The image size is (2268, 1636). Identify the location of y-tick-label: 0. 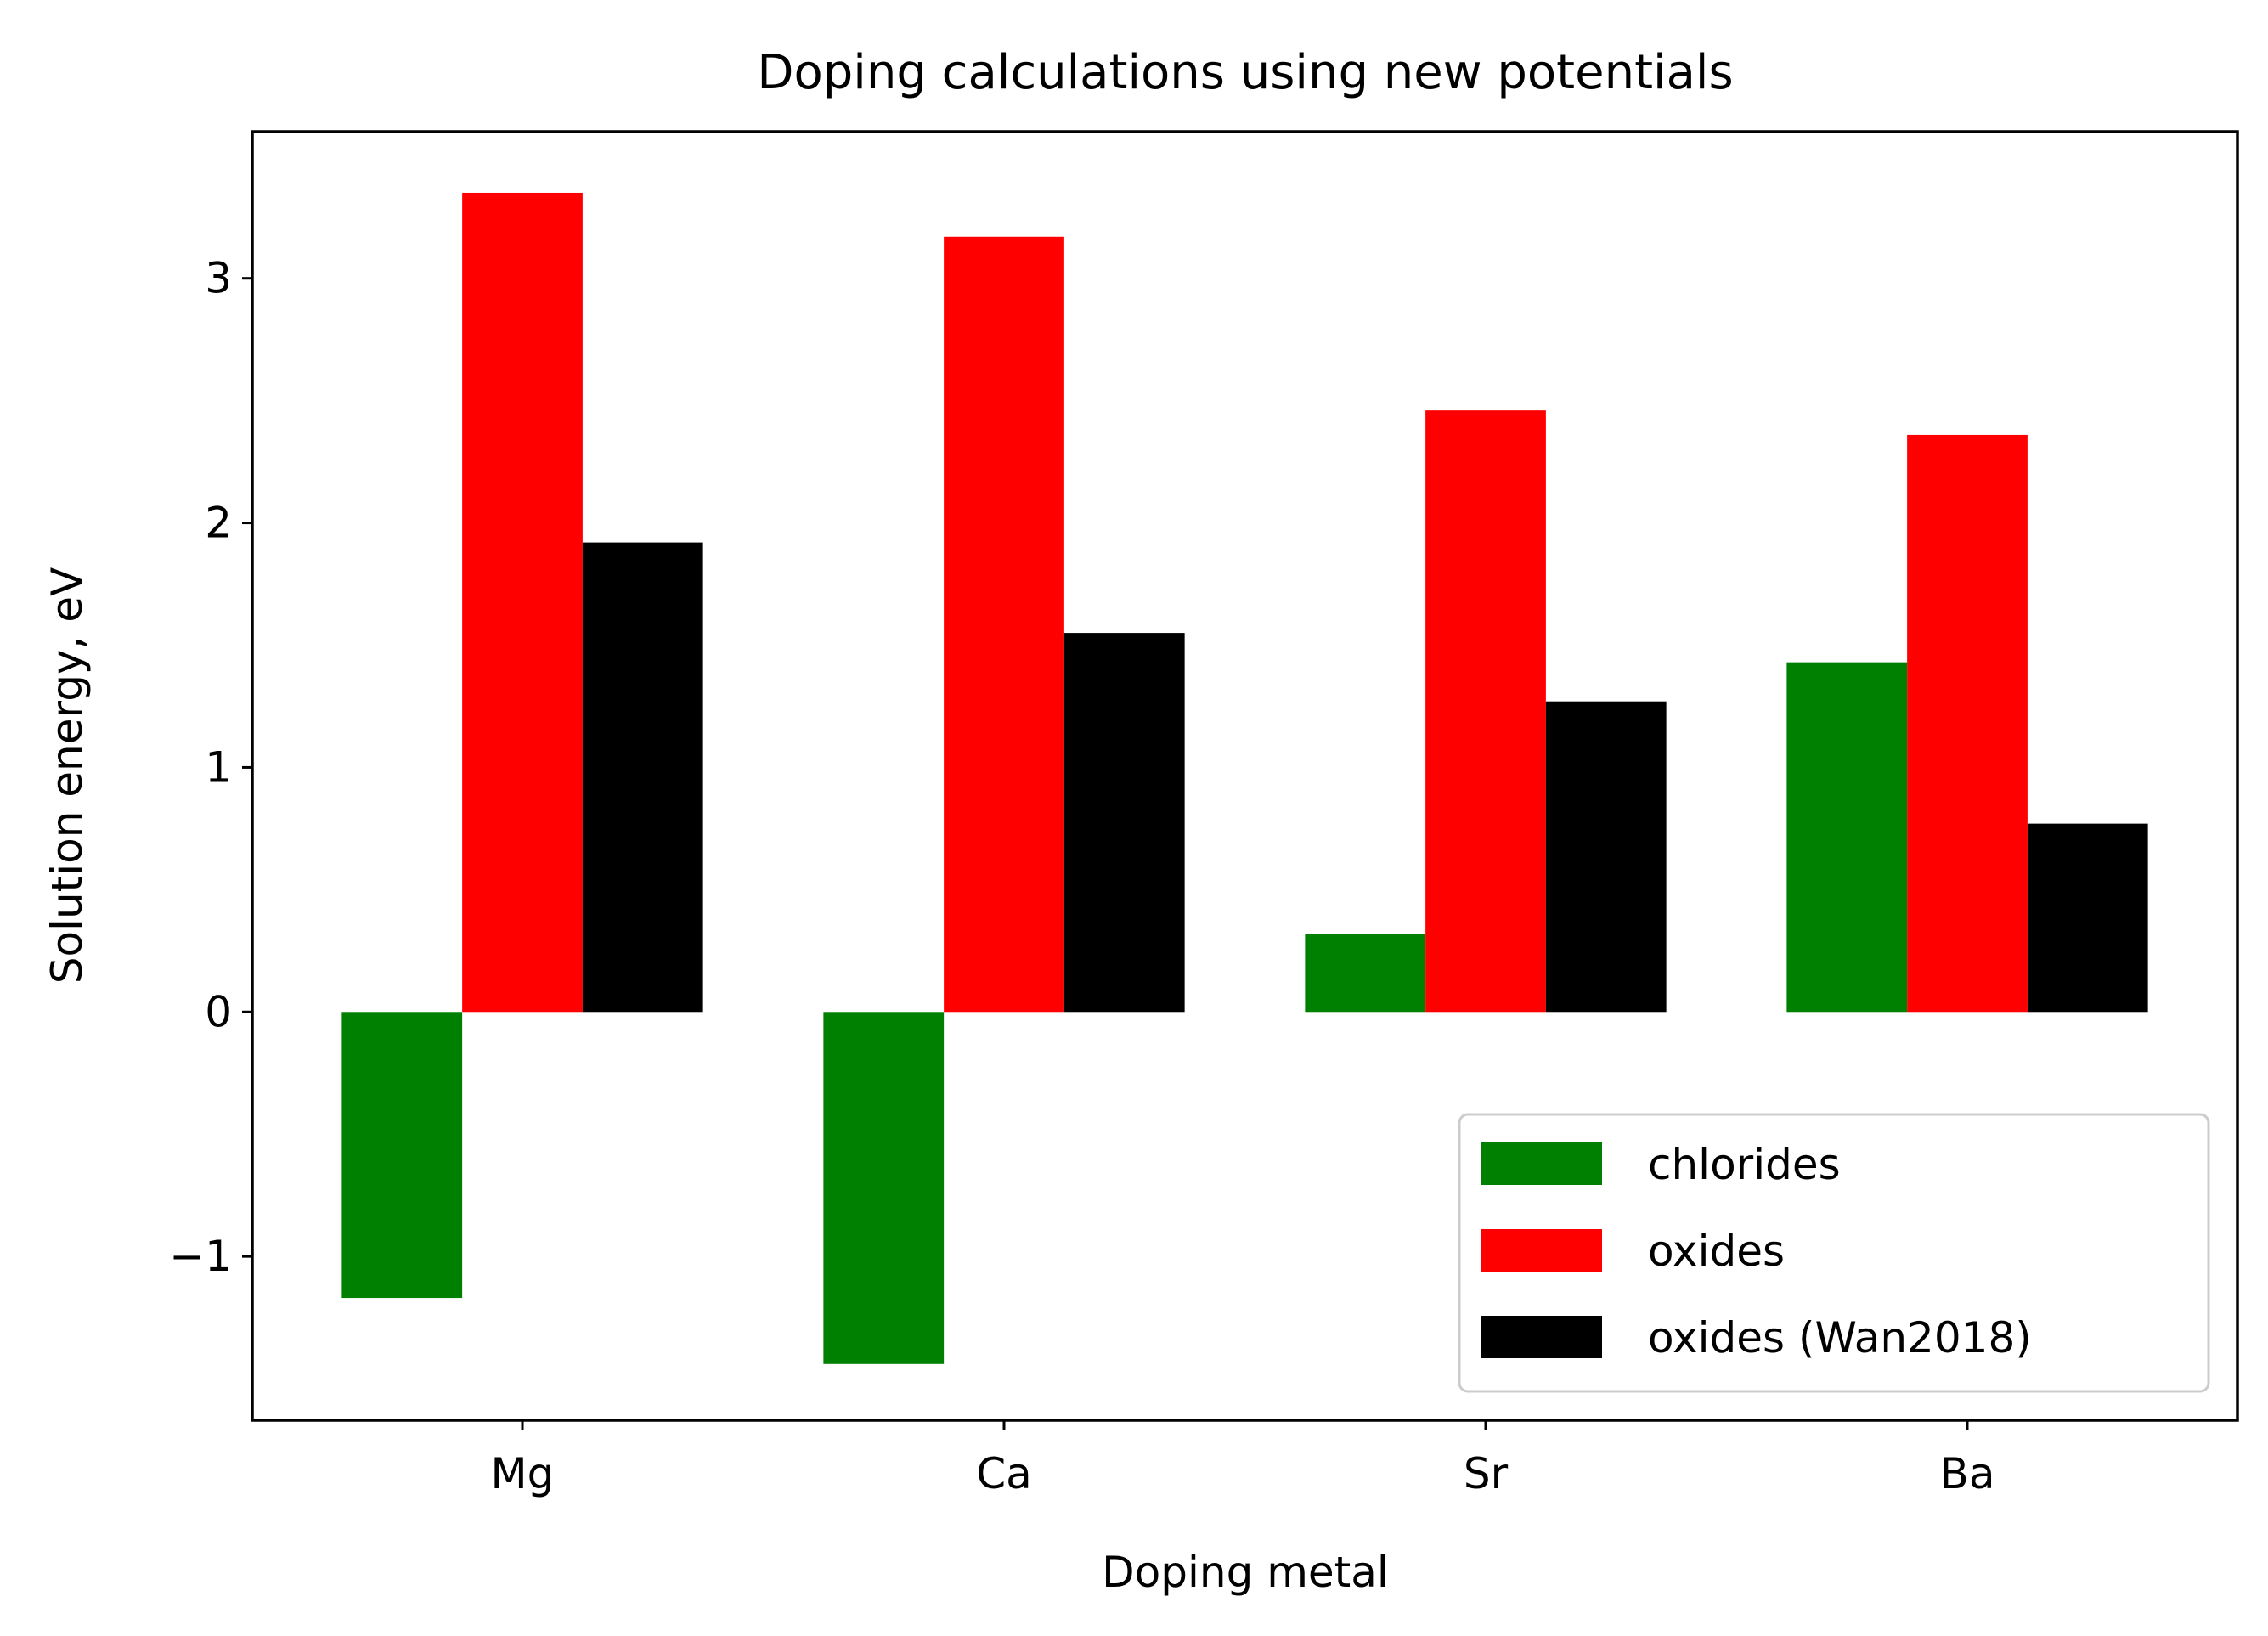
(218, 1011).